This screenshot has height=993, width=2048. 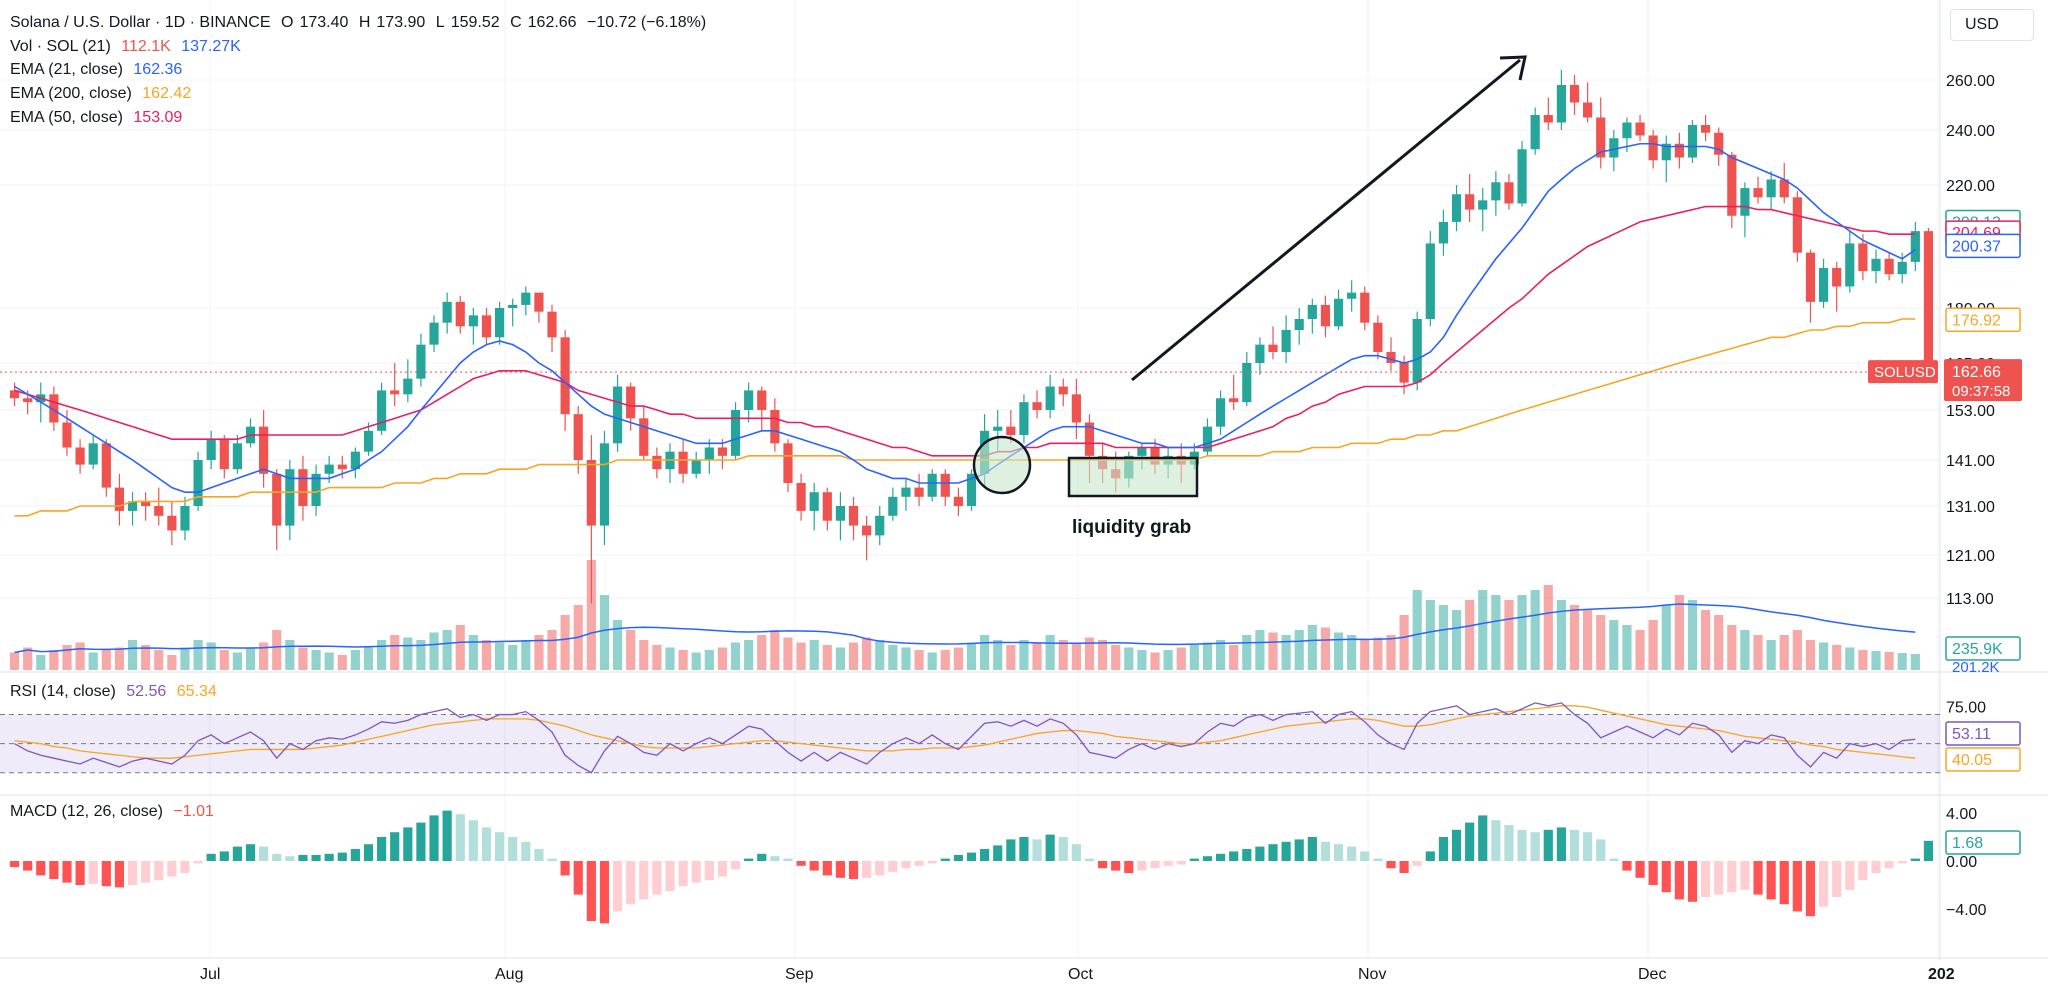 I want to click on currency-button: USD, so click(x=1992, y=25).